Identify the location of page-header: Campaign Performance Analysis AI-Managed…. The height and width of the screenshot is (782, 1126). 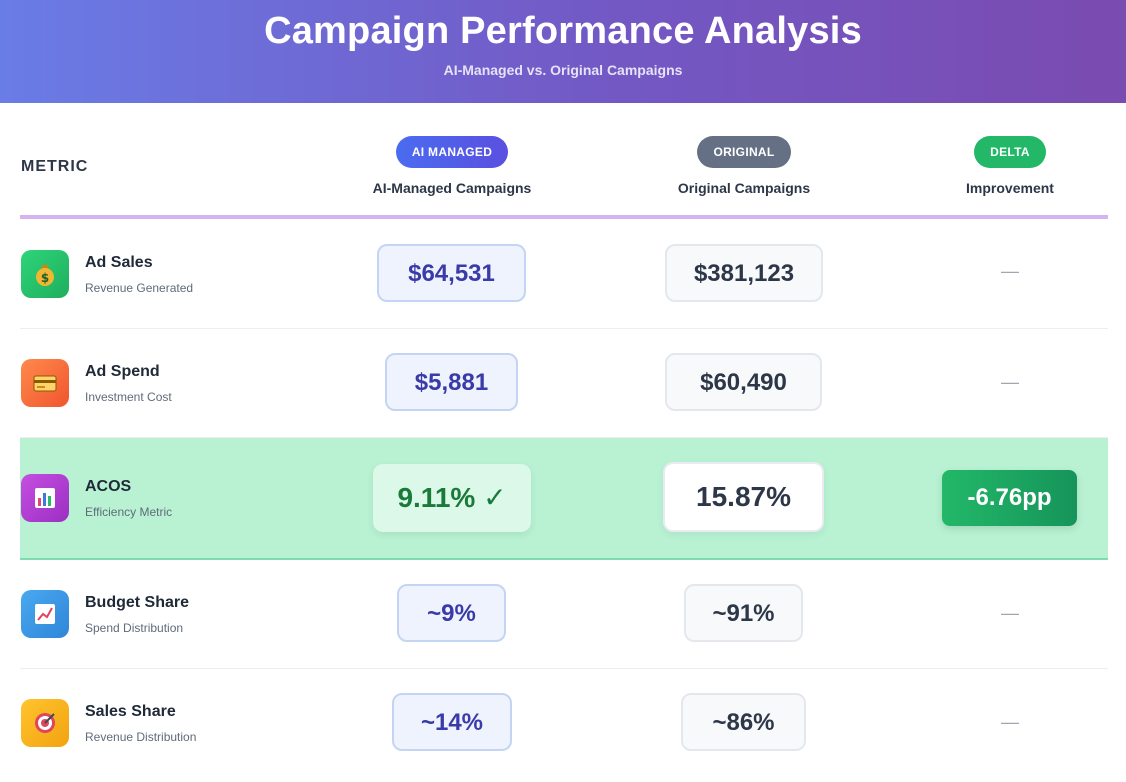
(563, 51).